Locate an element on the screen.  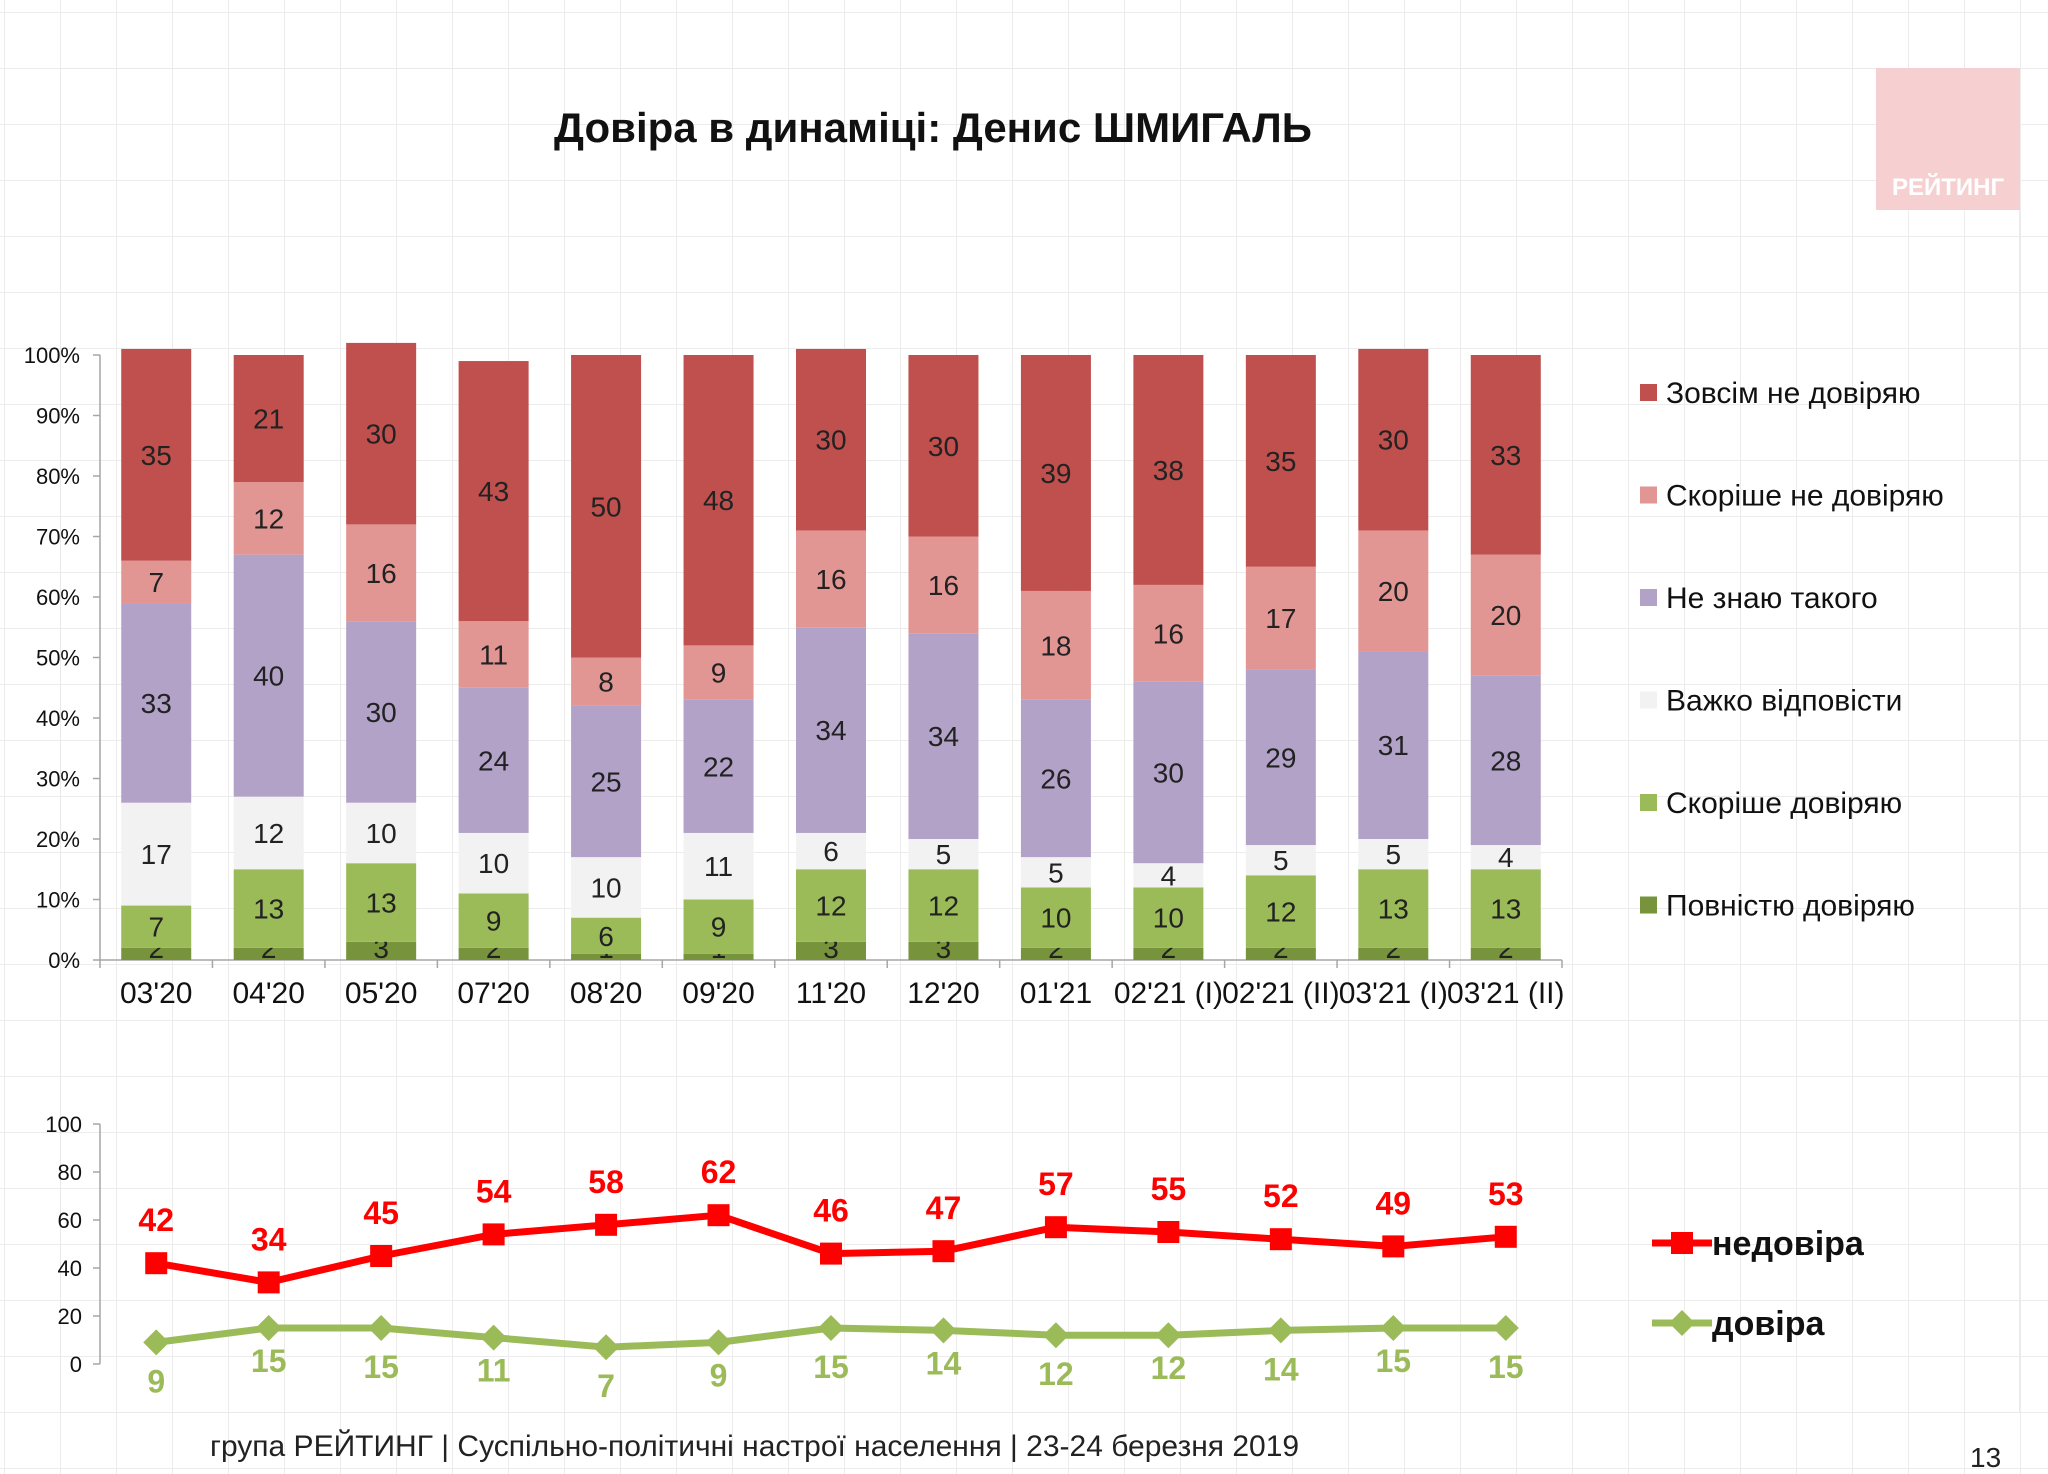
bar-x-tick-label: 07'20 is located at coordinates (493, 993).